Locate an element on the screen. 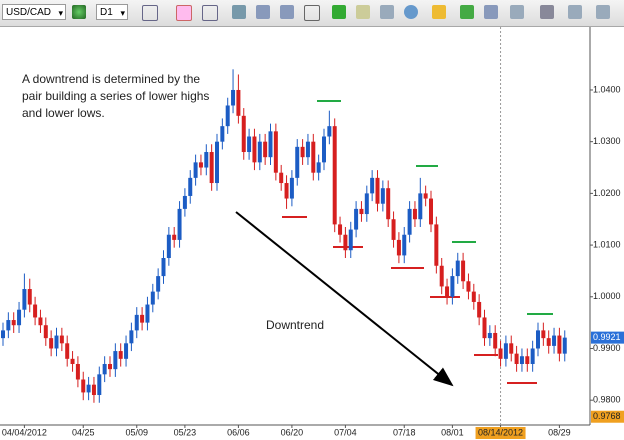  globe-icon is located at coordinates (411, 12).